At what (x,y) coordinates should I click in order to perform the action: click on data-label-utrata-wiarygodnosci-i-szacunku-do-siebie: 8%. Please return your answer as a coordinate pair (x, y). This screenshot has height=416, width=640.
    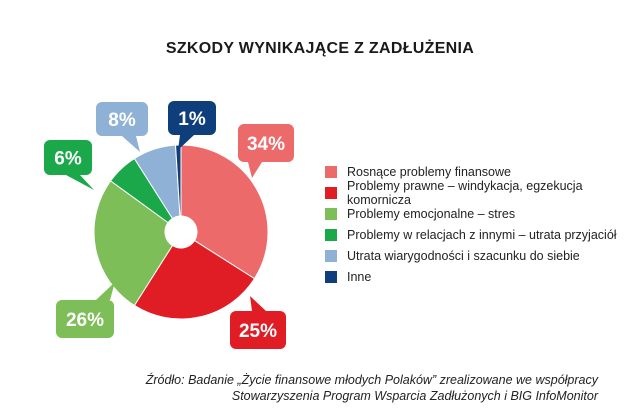
    Looking at the image, I should click on (122, 120).